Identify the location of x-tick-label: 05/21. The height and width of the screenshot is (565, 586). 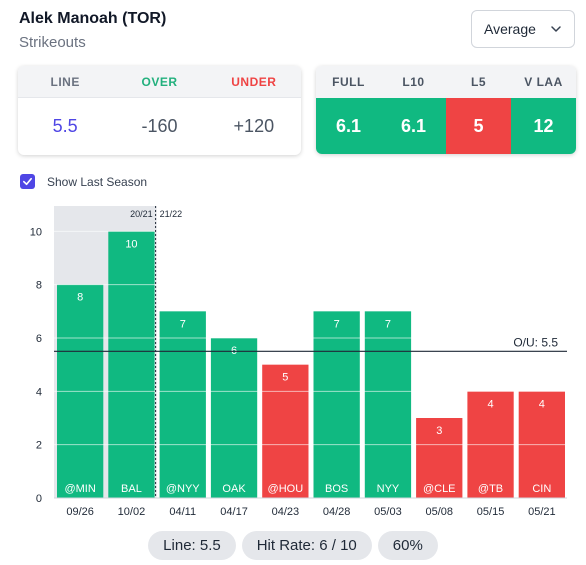
(542, 512).